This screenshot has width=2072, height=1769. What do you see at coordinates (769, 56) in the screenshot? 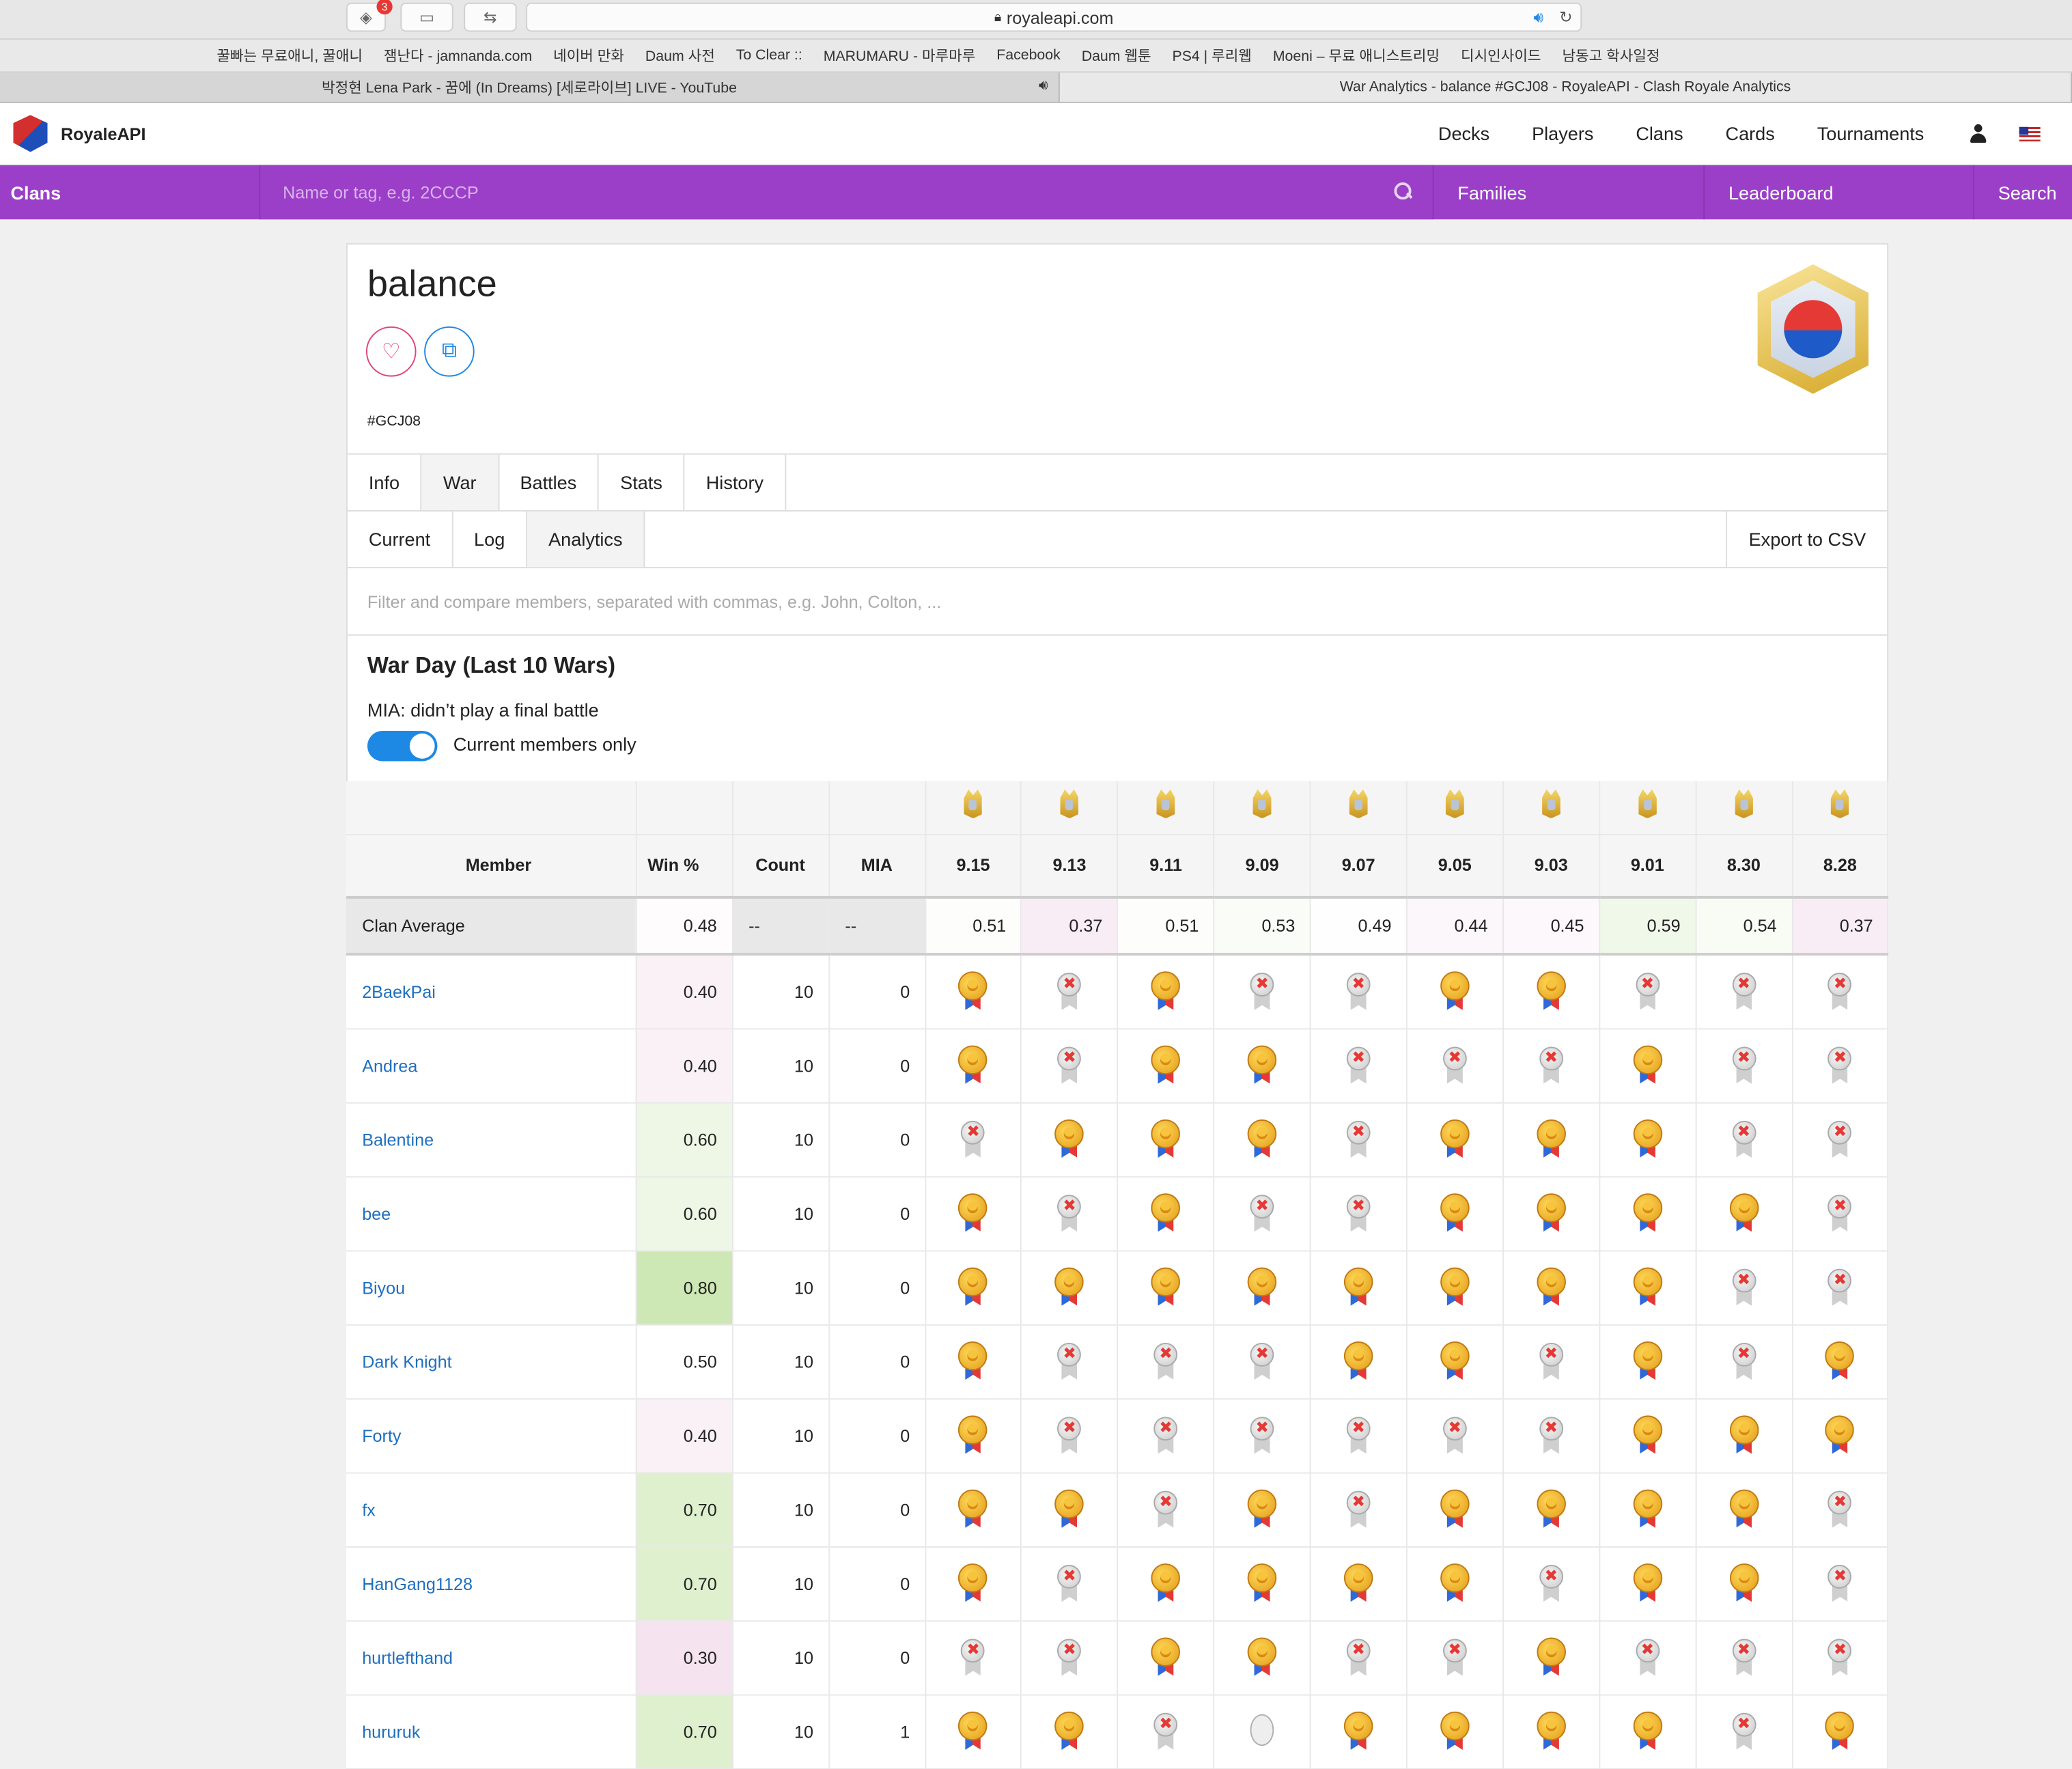
I see `bookmark-link: To Clear ::` at bounding box center [769, 56].